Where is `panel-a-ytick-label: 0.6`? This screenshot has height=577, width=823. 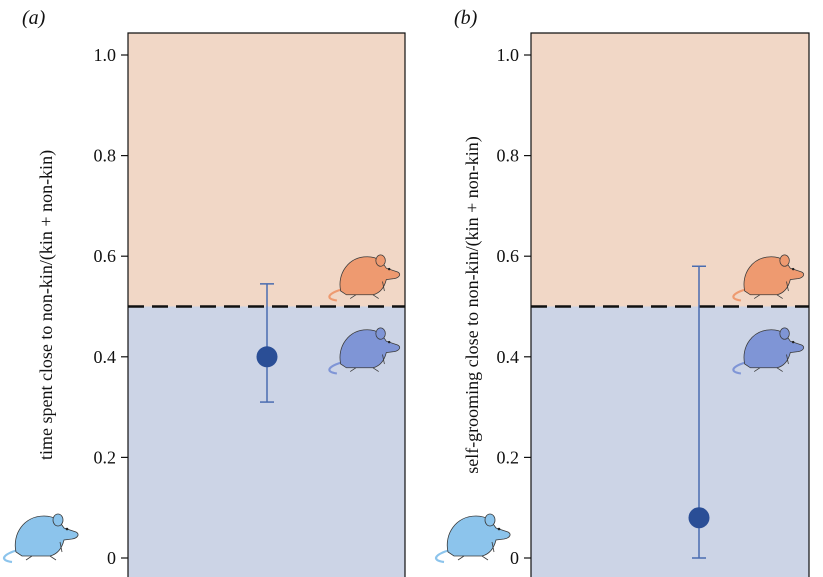
panel-a-ytick-label: 0.6 is located at coordinates (105, 256).